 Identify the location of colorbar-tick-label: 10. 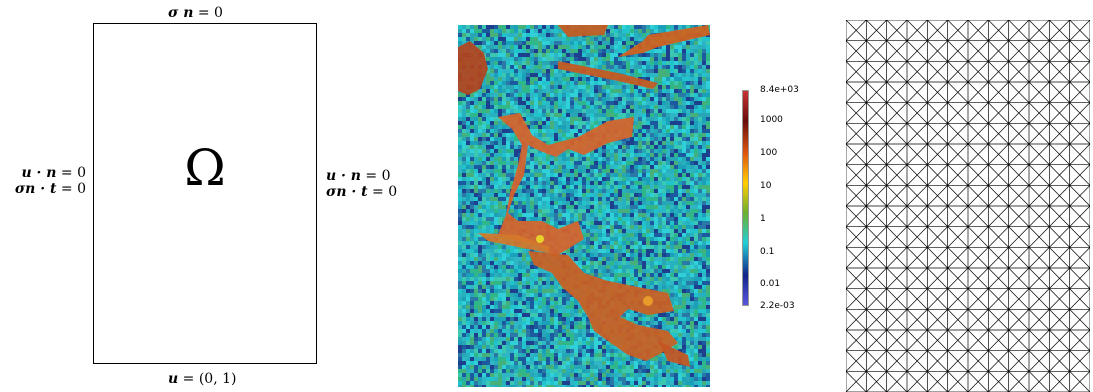
(766, 185).